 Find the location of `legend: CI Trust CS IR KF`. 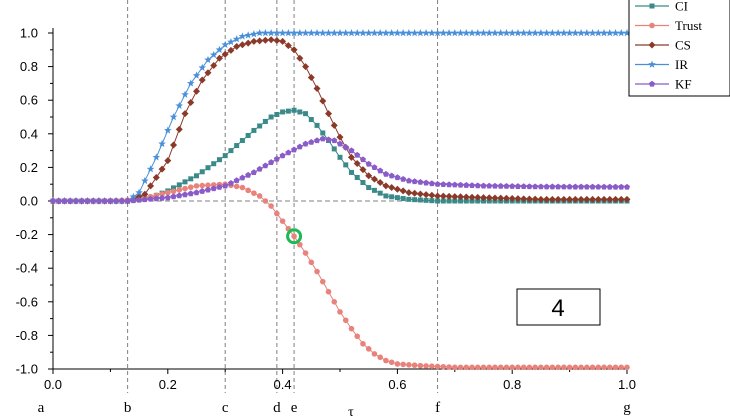

legend: CI Trust CS IR KF is located at coordinates (679, 48).